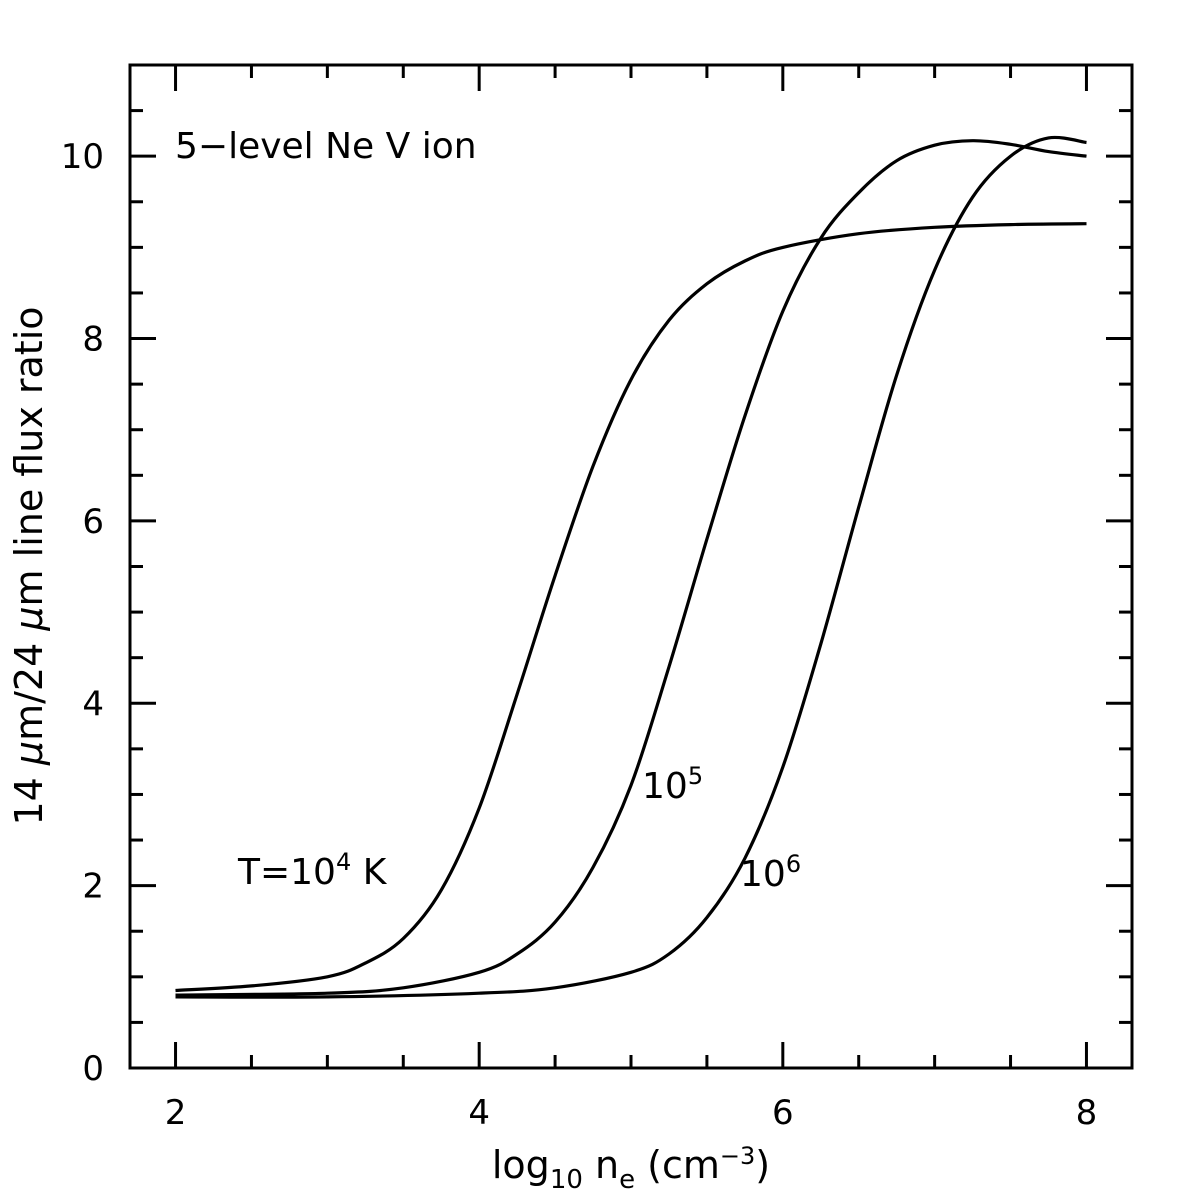  I want to click on x-axis-label-log-sub: 10, so click(566, 1180).